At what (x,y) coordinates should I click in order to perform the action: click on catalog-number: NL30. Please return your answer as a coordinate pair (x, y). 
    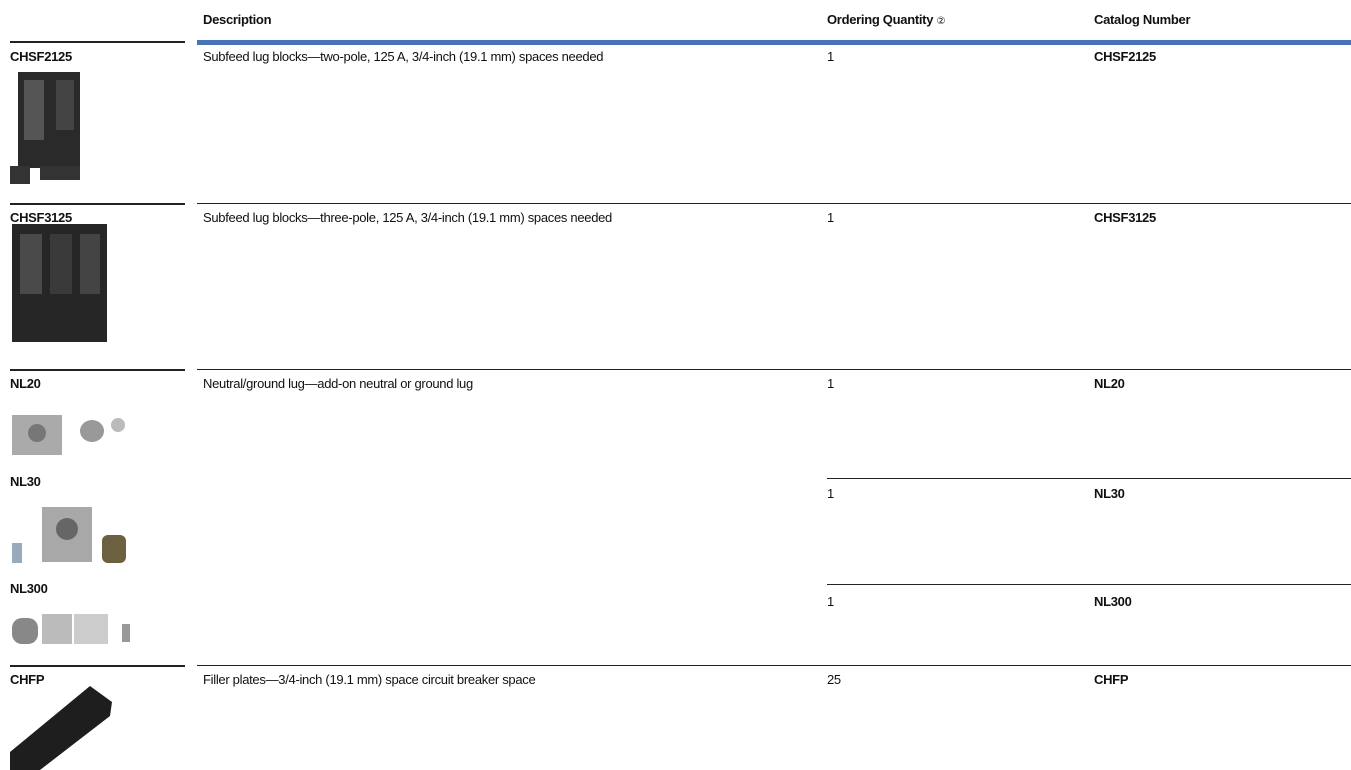
    Looking at the image, I should click on (1109, 493).